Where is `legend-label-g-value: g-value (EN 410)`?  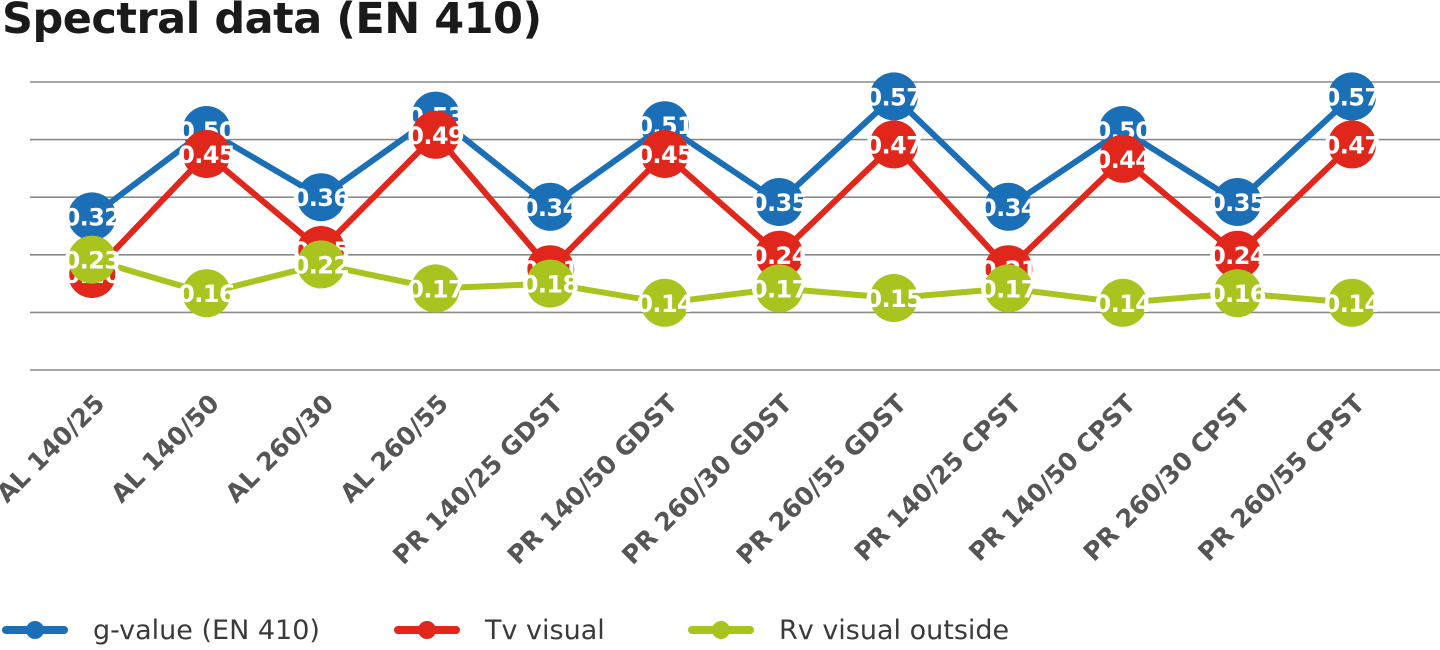 legend-label-g-value: g-value (EN 410) is located at coordinates (206, 630).